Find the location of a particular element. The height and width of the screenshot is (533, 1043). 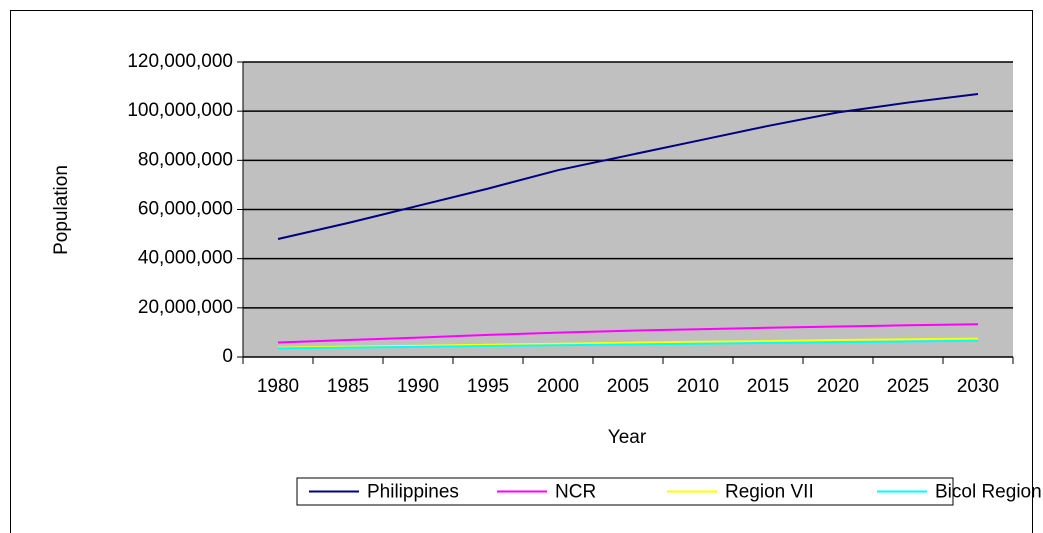

legend-box is located at coordinates (625, 491).